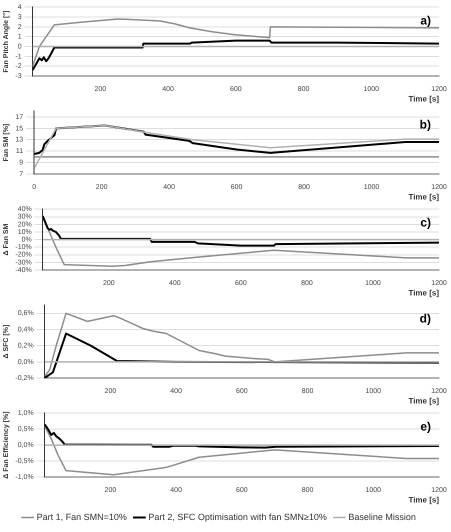 Image resolution: width=451 pixels, height=532 pixels. I want to click on legend-label: Baseline Mission, so click(382, 517).